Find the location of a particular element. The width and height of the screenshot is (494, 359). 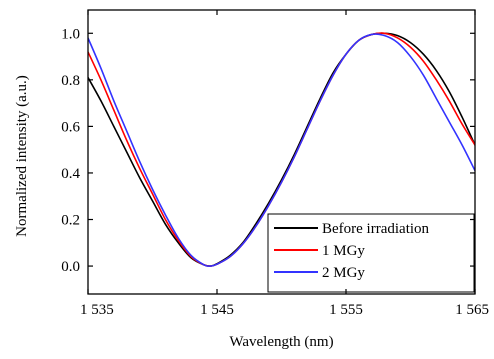

legend-label-2: 2 MGy is located at coordinates (343, 273).